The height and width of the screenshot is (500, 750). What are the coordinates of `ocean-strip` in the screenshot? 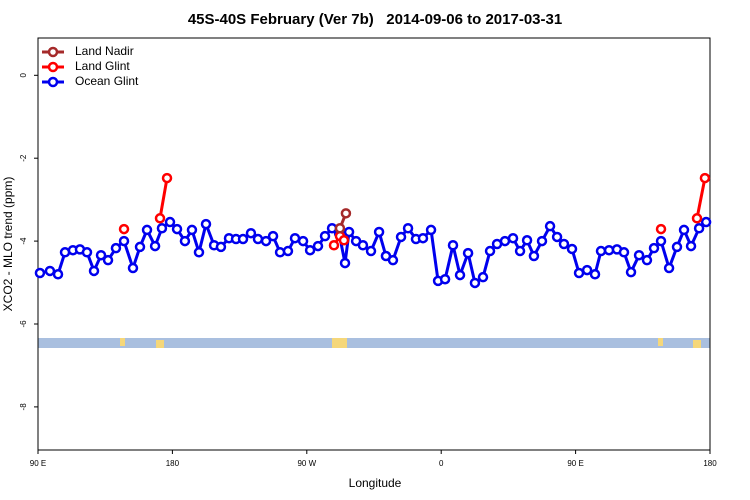 It's located at (374, 343).